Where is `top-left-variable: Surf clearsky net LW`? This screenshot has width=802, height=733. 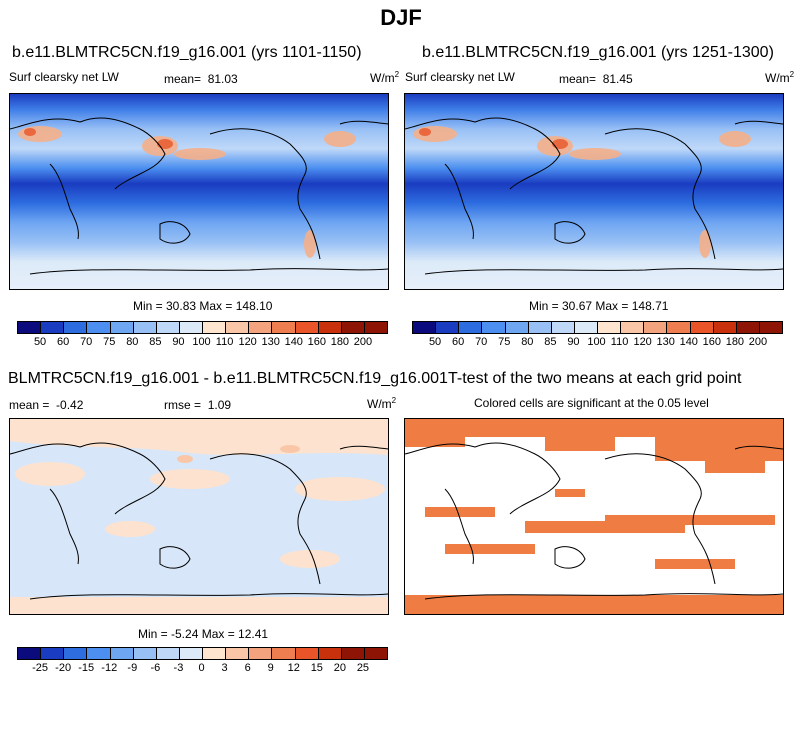
top-left-variable: Surf clearsky net LW is located at coordinates (64, 77).